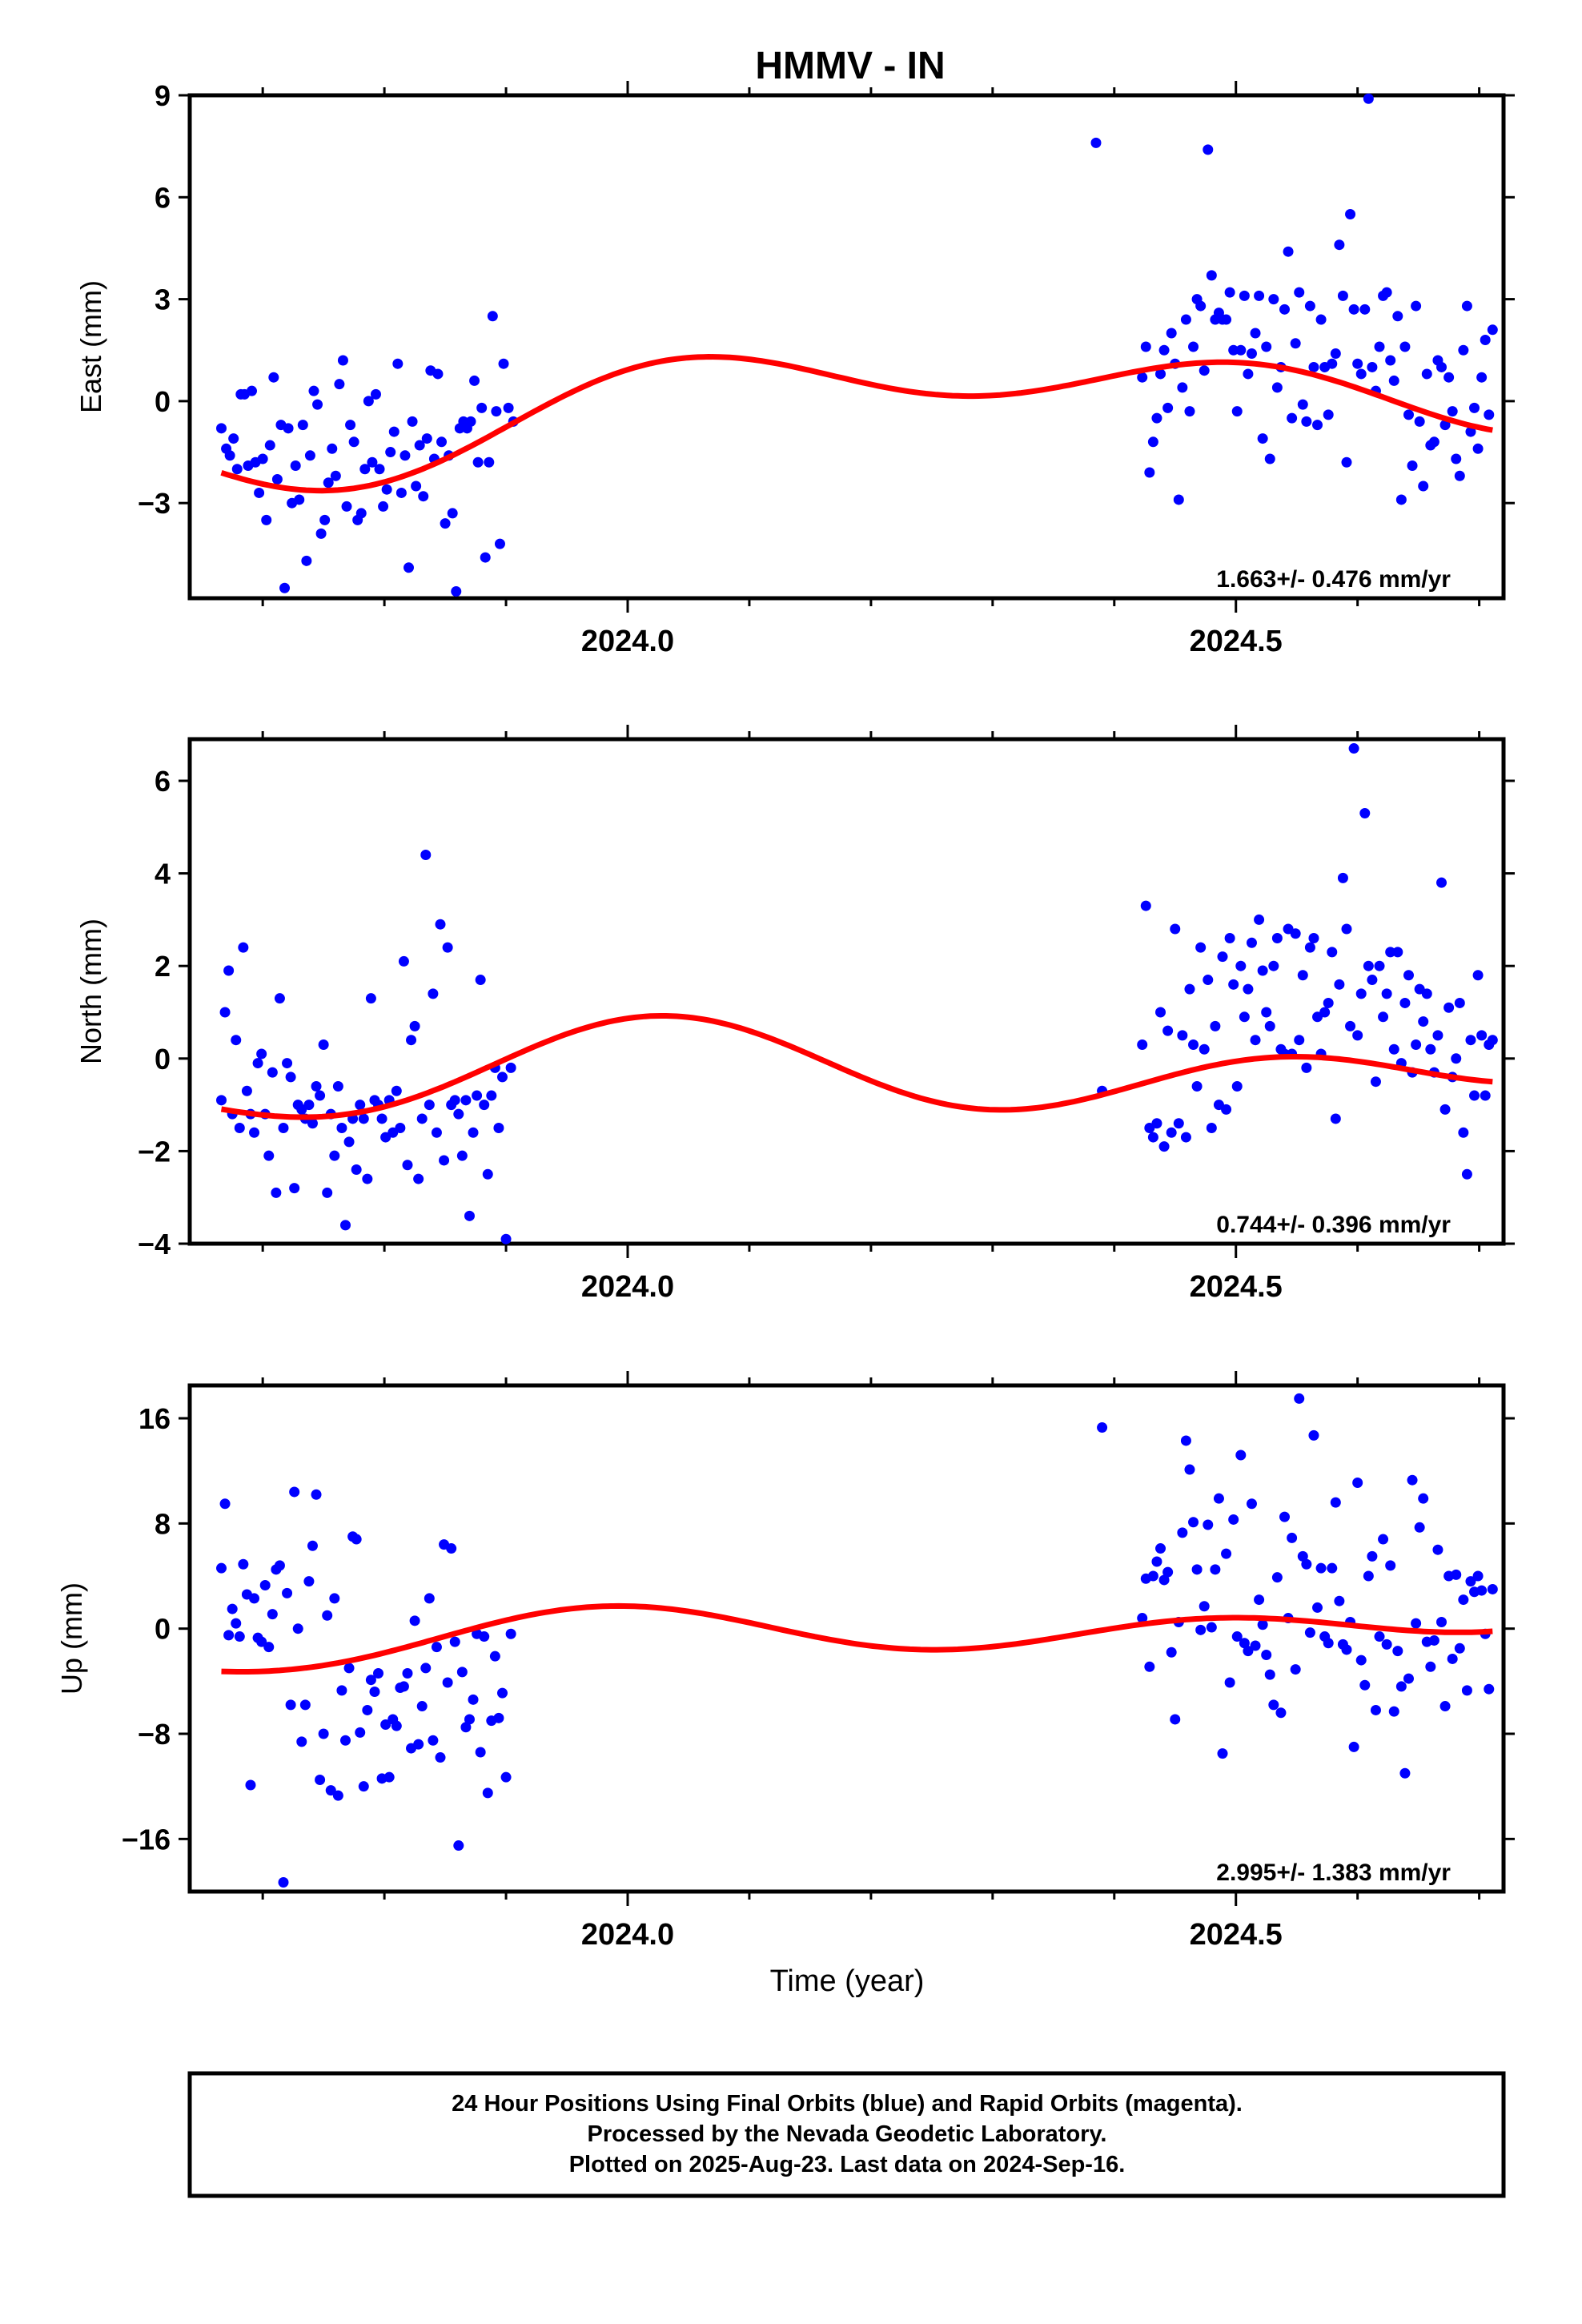  I want to click on up-fit-curve, so click(857, 1638).